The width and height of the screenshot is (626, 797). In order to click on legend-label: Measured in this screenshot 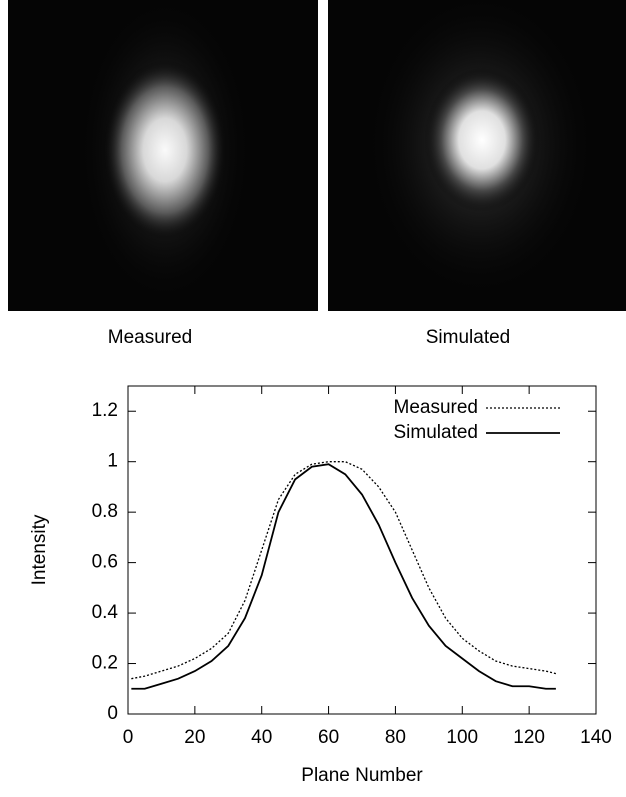, I will do `click(436, 407)`.